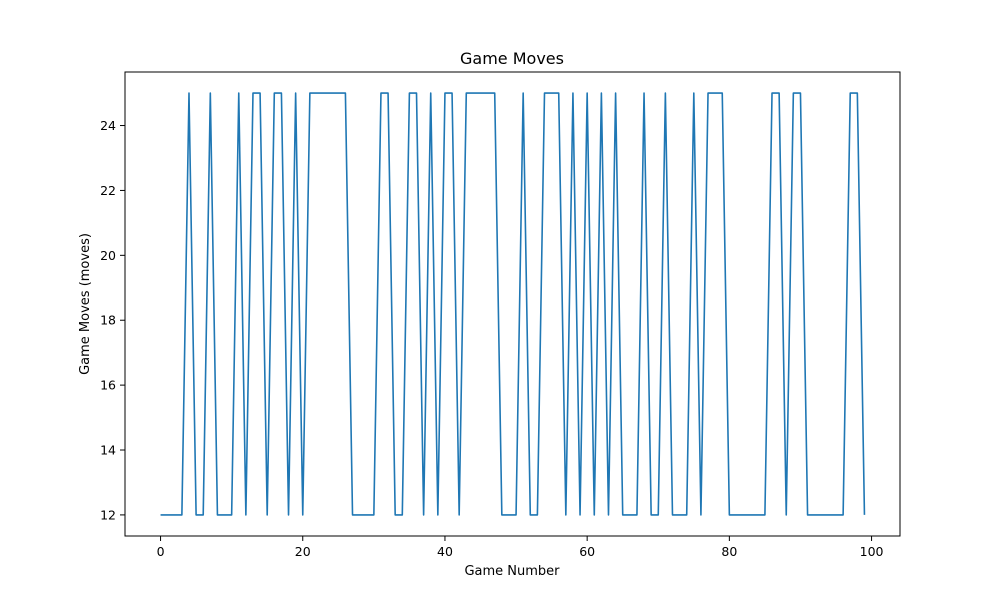 The width and height of the screenshot is (1000, 600). What do you see at coordinates (445, 551) in the screenshot?
I see `x-tick-label: 40` at bounding box center [445, 551].